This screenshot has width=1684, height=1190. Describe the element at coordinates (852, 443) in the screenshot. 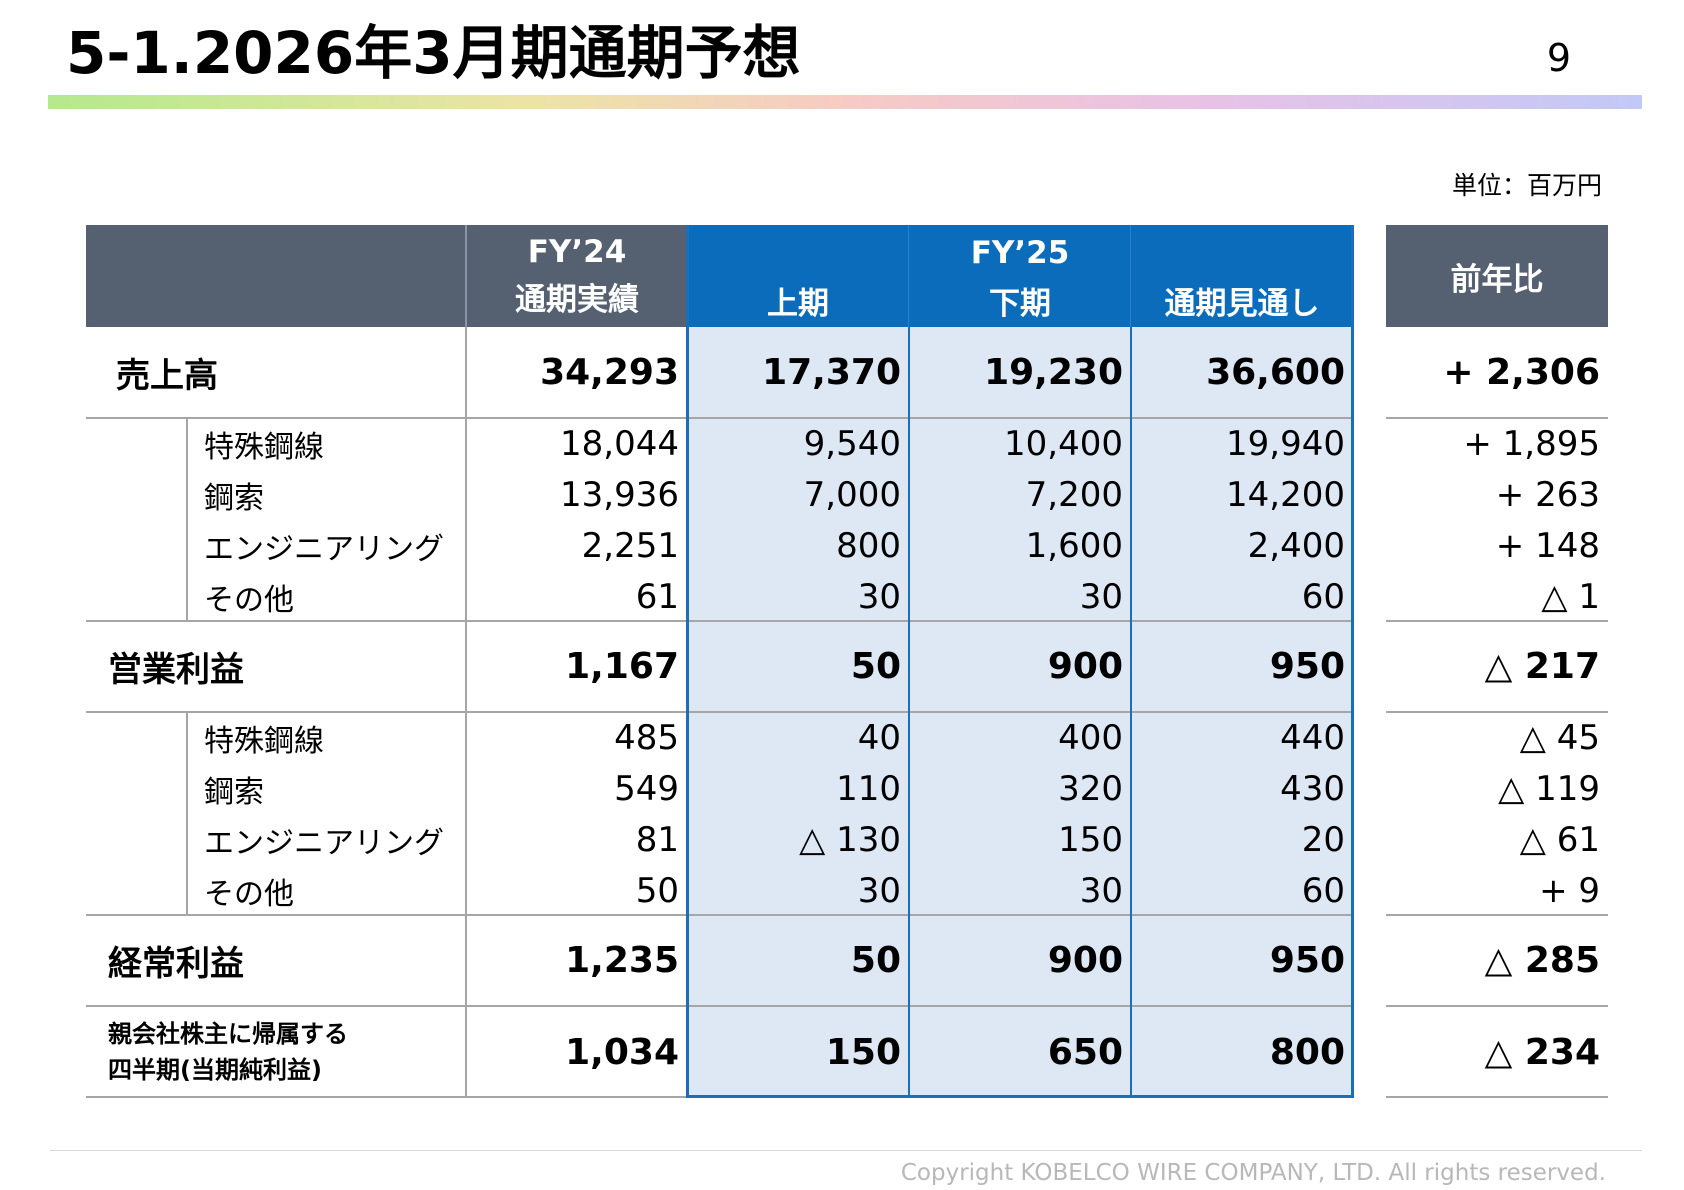

I see `sales-row-0-h1: 9,540` at that location.